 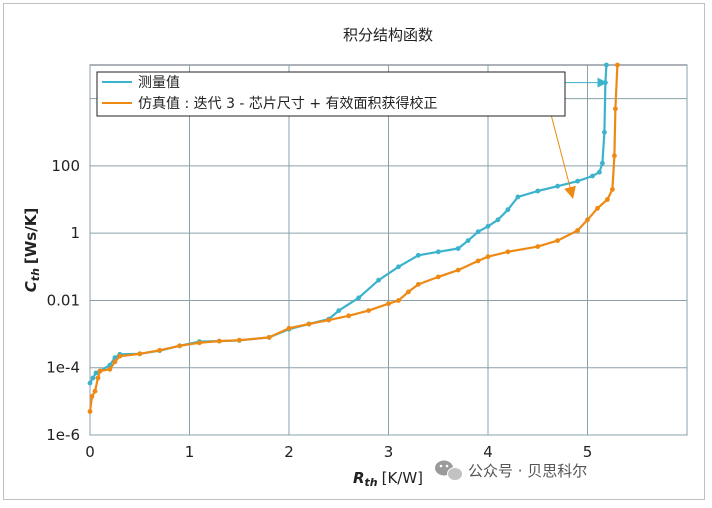 What do you see at coordinates (289, 452) in the screenshot?
I see `x-tick-label-2: 2` at bounding box center [289, 452].